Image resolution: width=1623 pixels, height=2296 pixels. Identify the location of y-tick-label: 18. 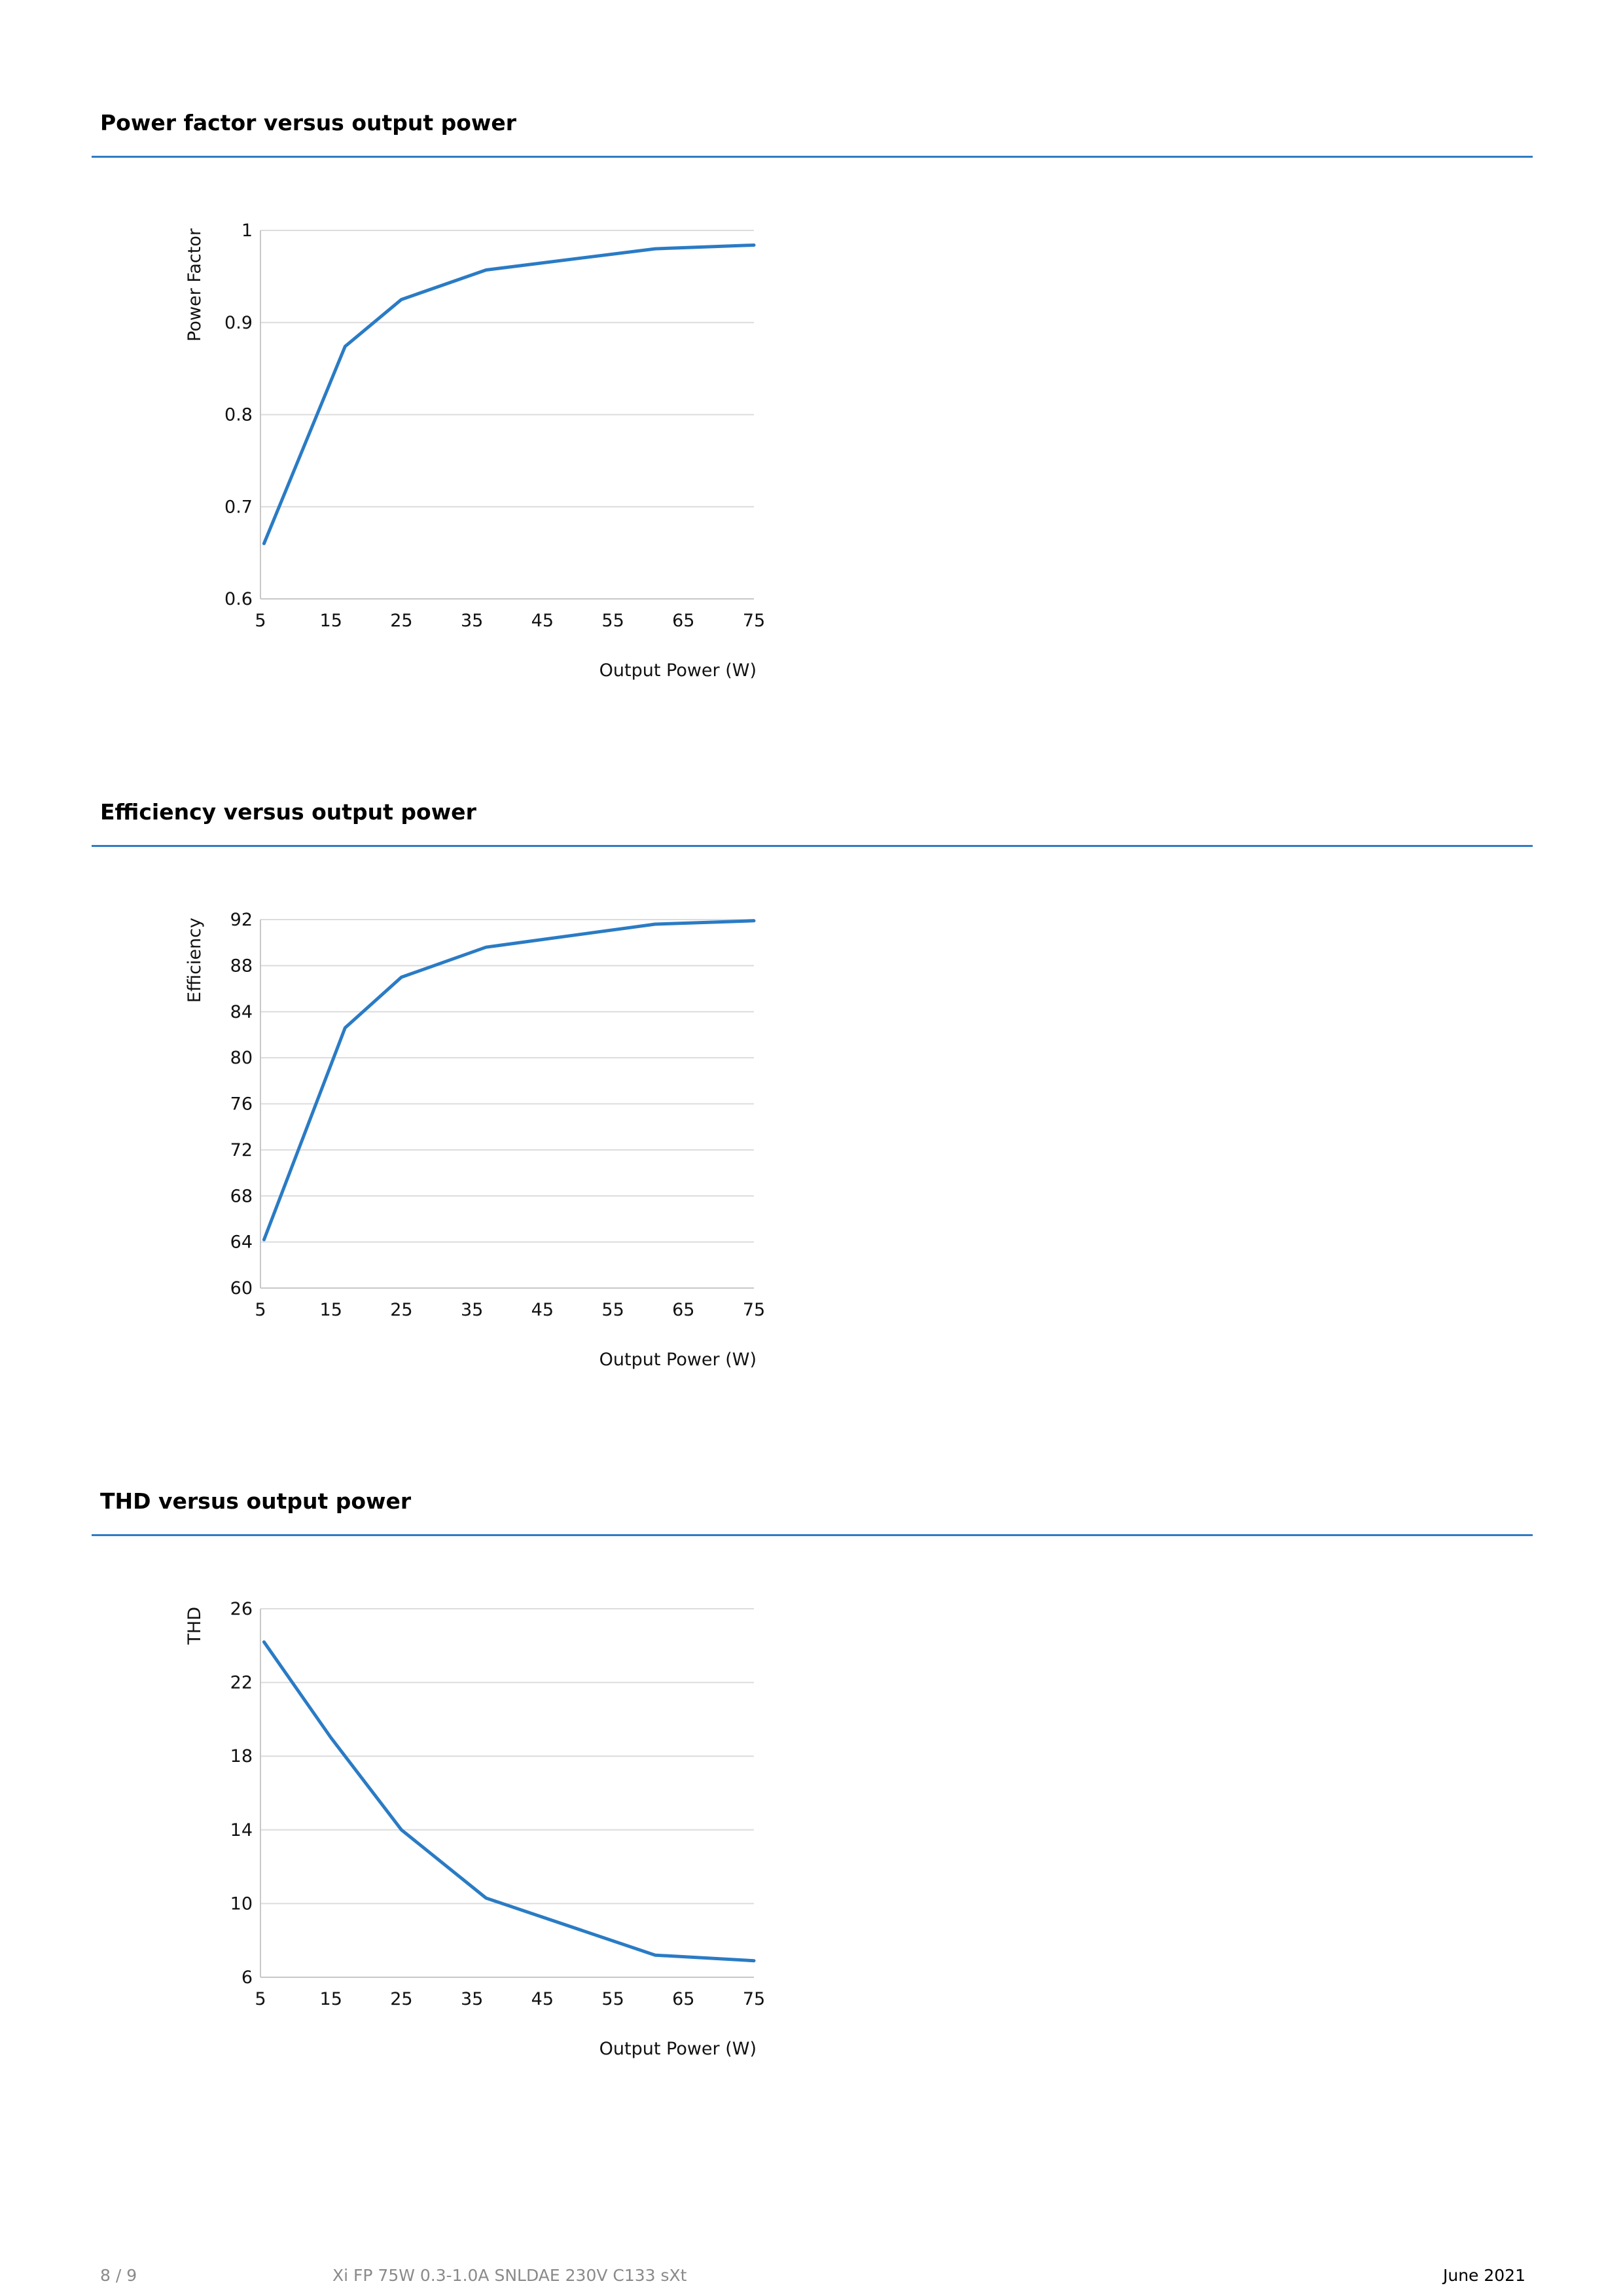
(241, 1756).